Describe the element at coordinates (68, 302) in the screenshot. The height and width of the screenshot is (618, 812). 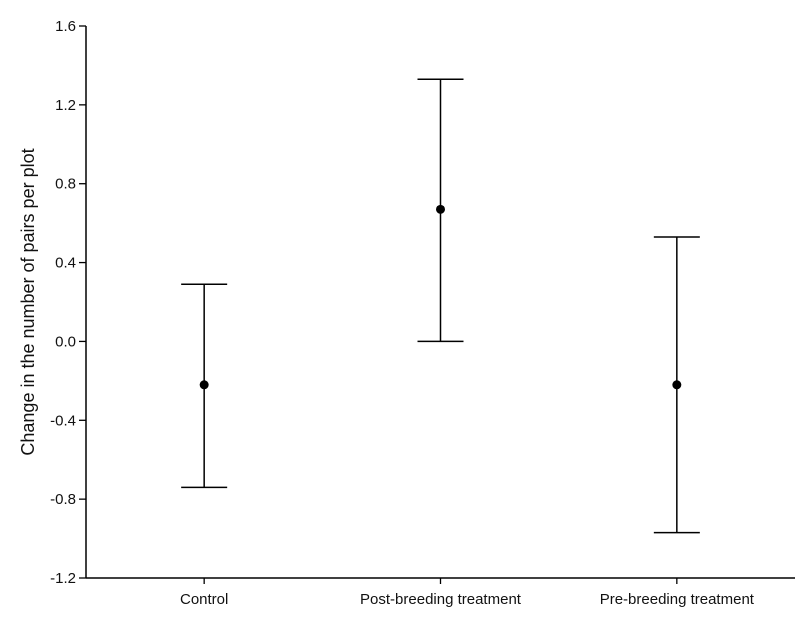
I see `y-ticks: -1.2 -0.8 -0.4 0.0 0.4 0.8 1.2 1.6` at that location.